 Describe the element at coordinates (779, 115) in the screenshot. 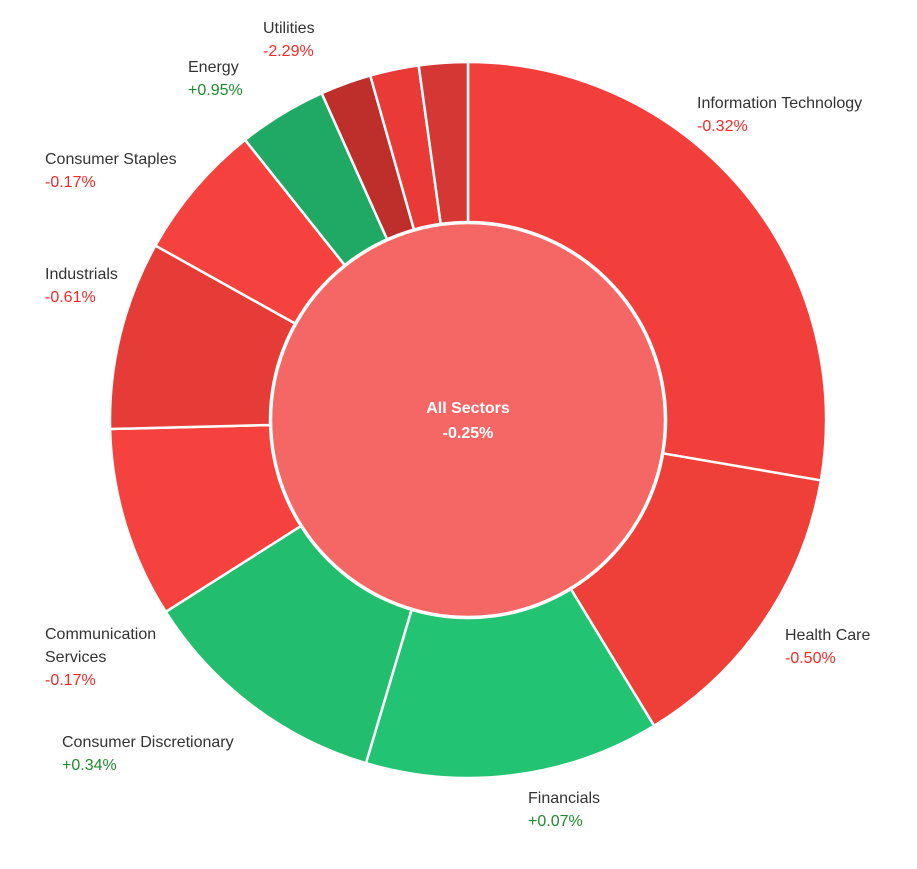

I see `label-information-technology: Information Technology -0.32%` at that location.